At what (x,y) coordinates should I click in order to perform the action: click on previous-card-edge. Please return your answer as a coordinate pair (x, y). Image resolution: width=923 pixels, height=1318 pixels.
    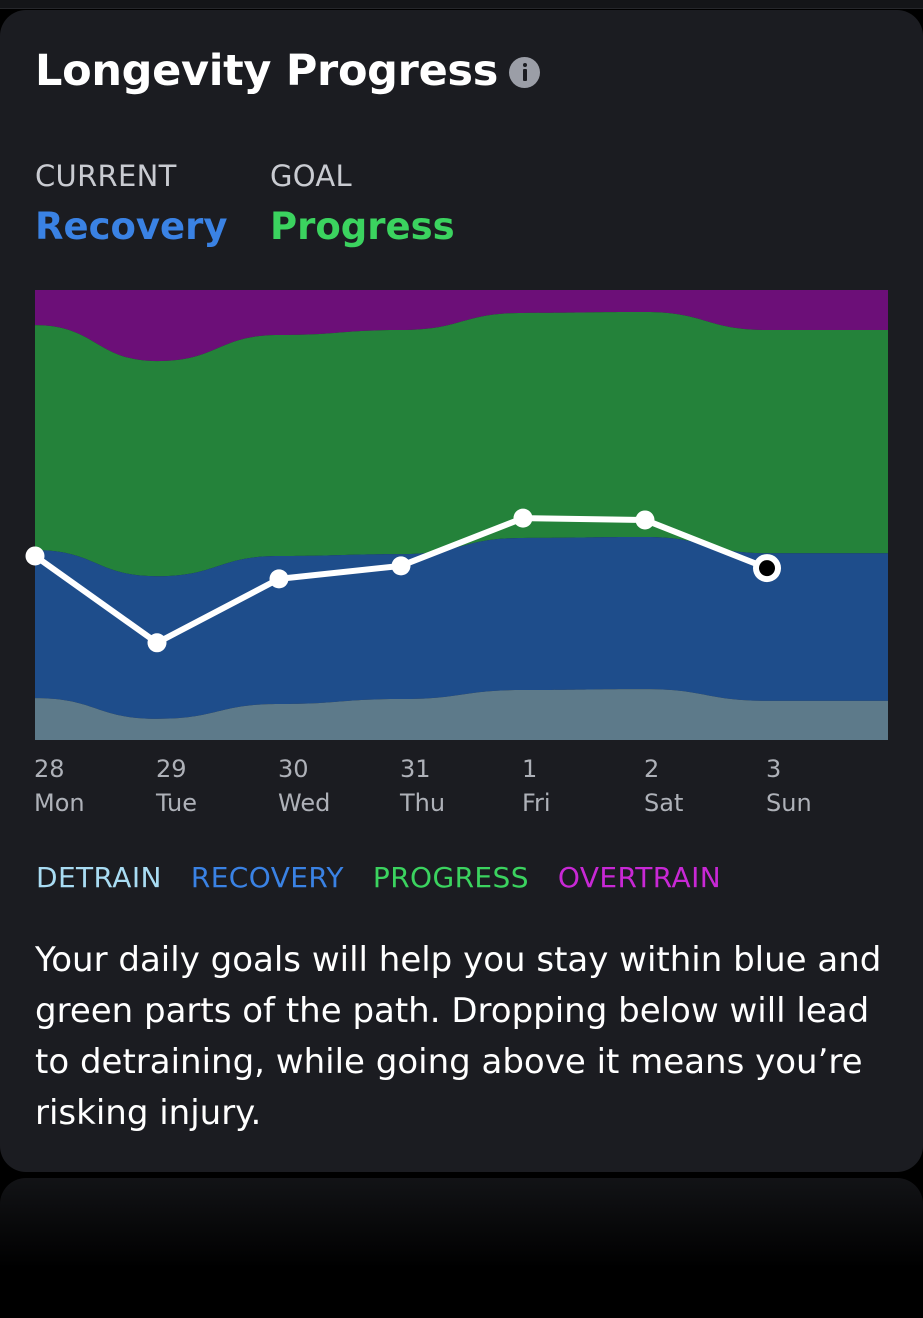
    Looking at the image, I should click on (461, 4).